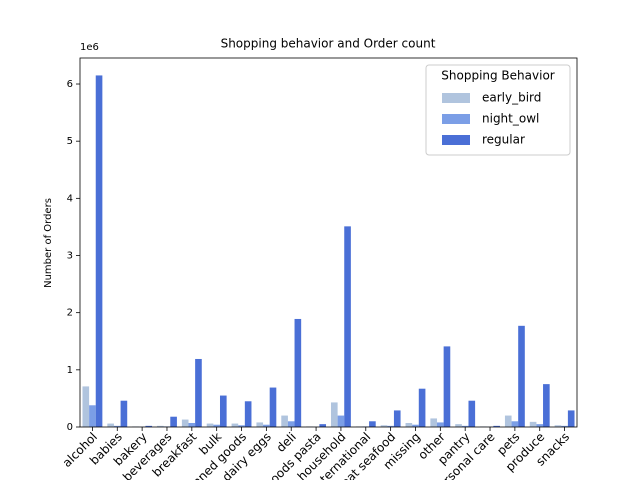  What do you see at coordinates (503, 140) in the screenshot?
I see `legend-label: regular` at bounding box center [503, 140].